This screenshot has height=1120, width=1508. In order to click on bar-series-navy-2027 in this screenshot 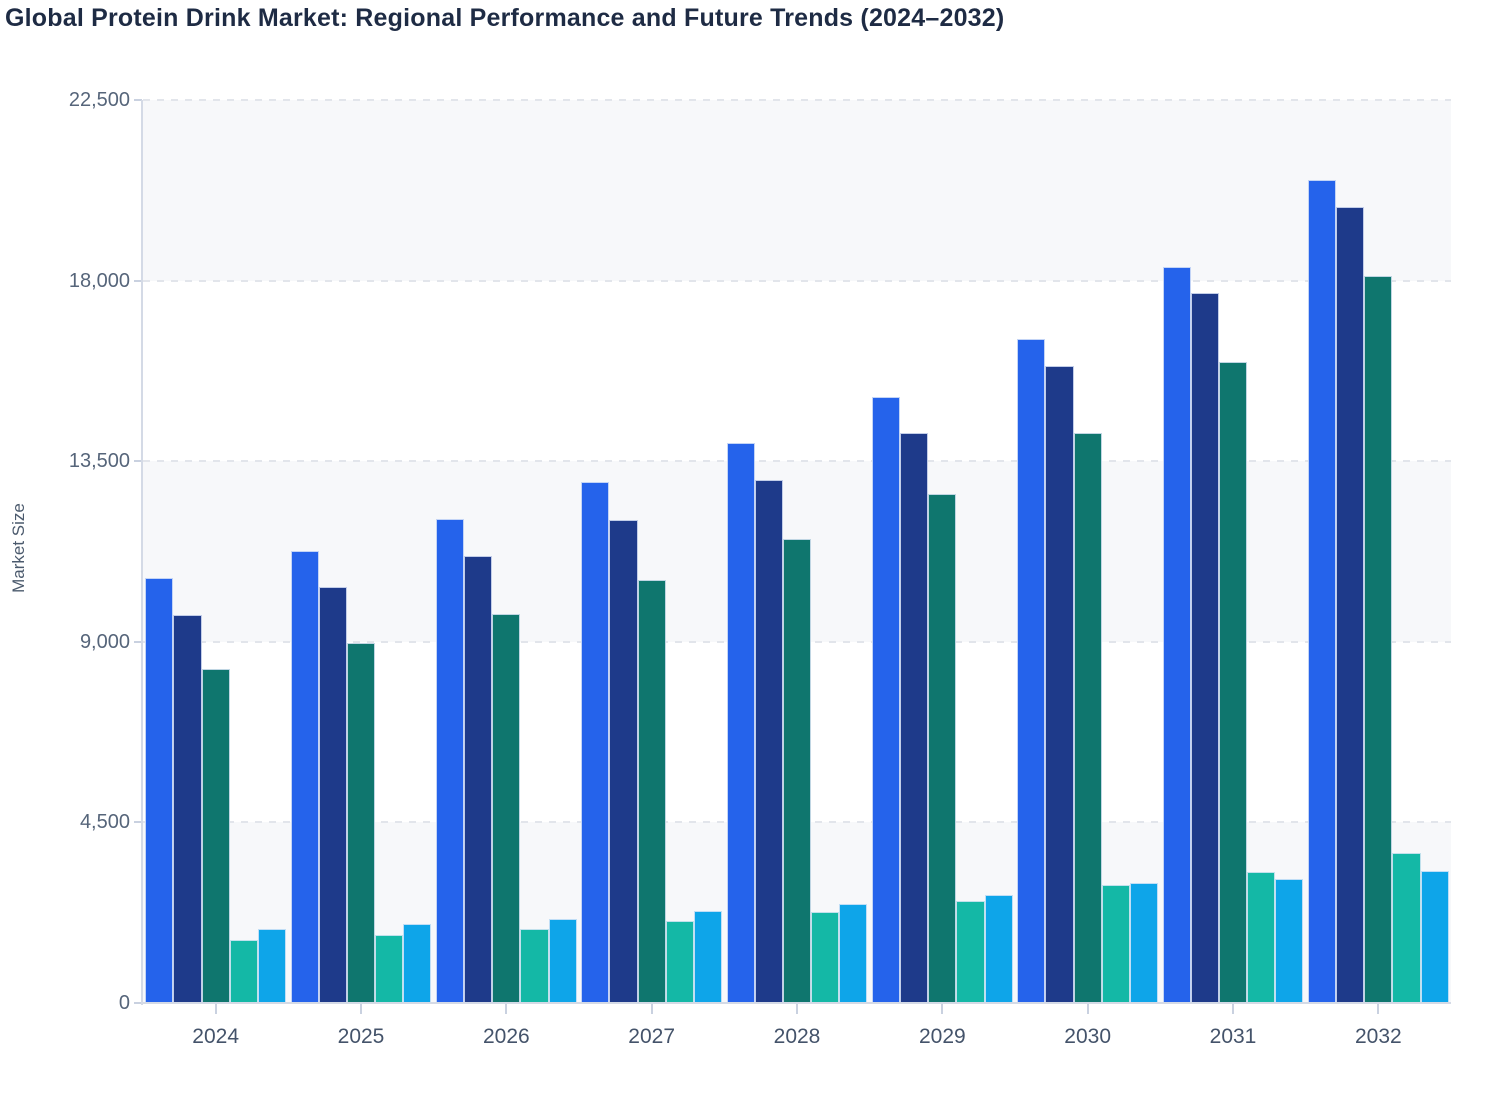, I will do `click(623, 761)`.